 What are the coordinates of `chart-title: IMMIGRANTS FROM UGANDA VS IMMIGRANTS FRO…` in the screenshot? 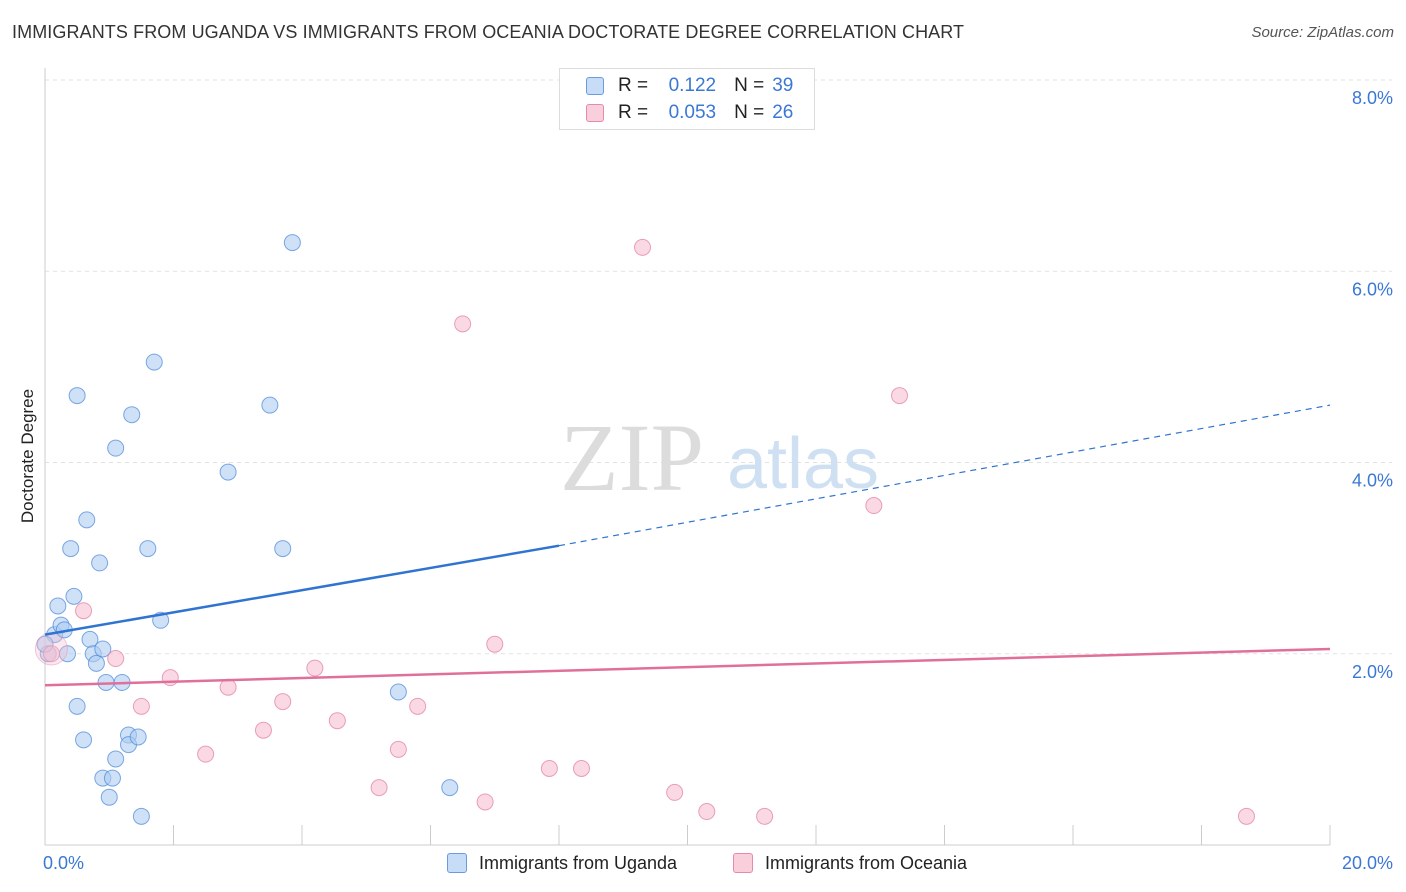 It's located at (488, 32).